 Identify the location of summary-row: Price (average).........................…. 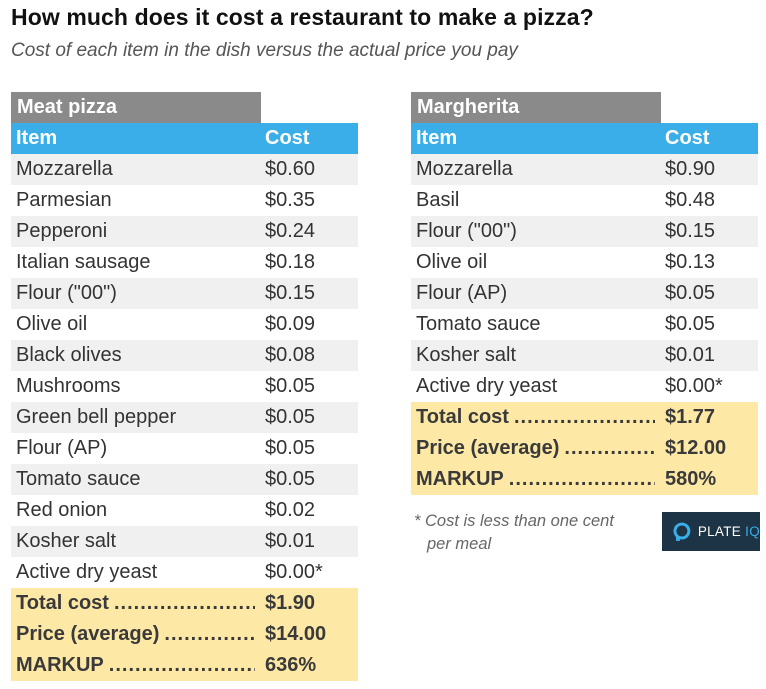
(584, 448).